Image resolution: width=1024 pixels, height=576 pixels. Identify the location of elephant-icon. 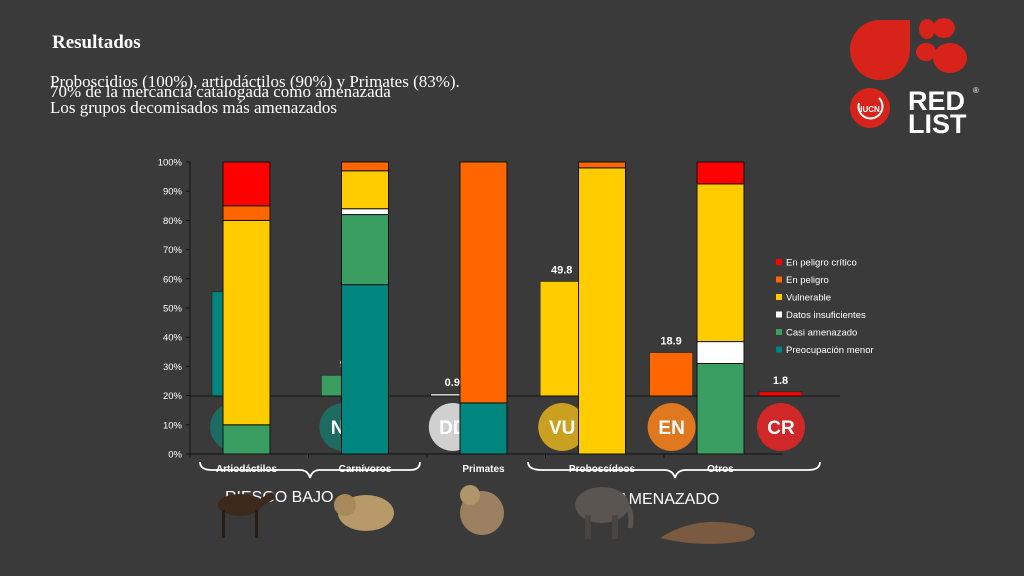
(602, 505).